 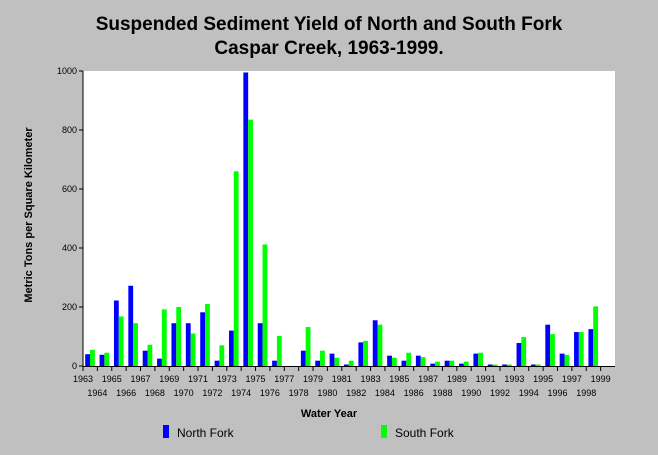 I want to click on bar-north-fork-1966, so click(x=131, y=325).